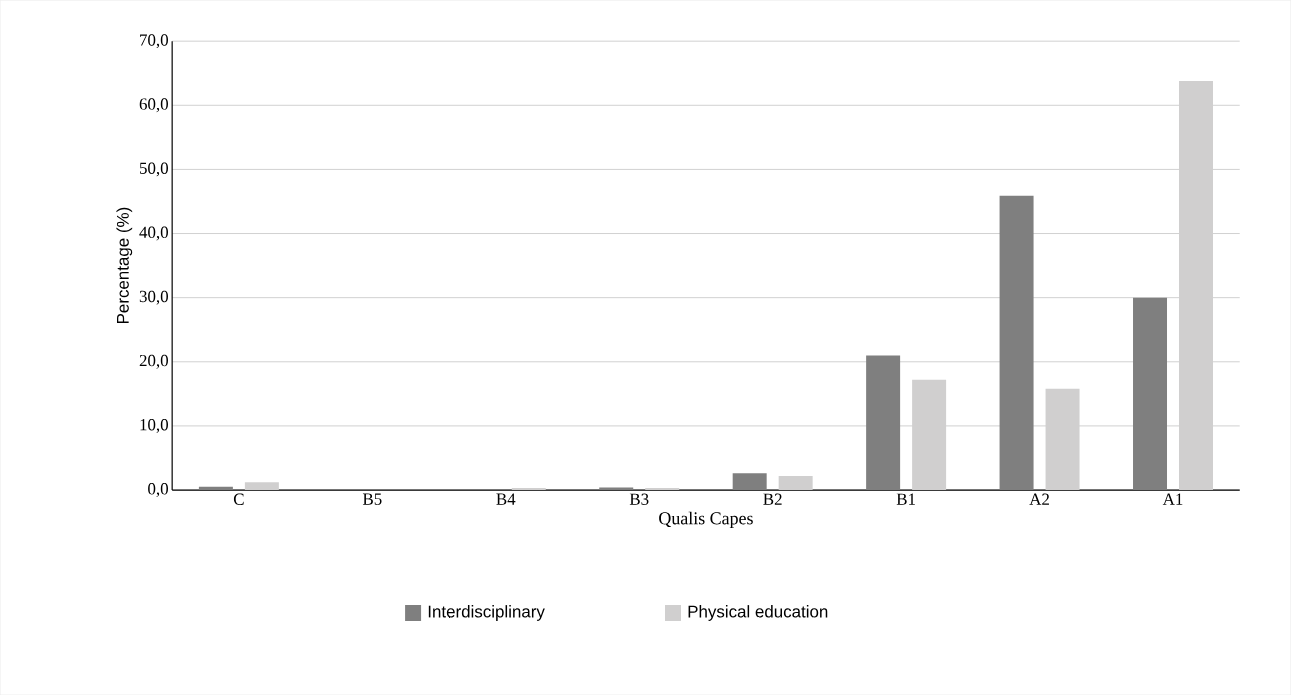  I want to click on x-tick-label: B2, so click(772, 499).